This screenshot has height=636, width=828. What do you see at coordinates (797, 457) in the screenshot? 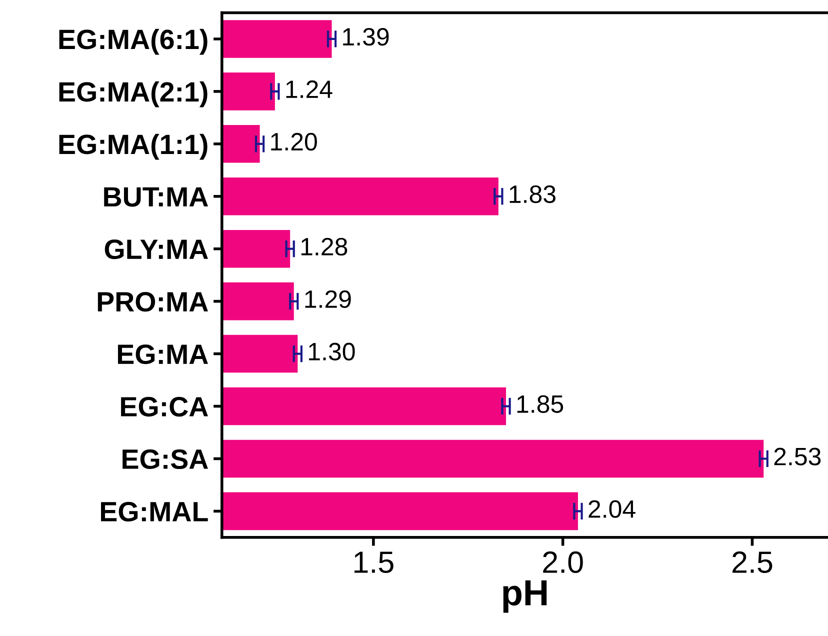
I see `data-label: 2.53` at bounding box center [797, 457].